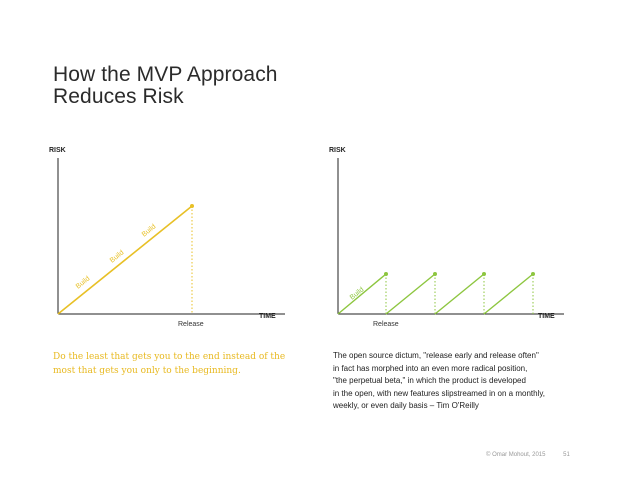  I want to click on right-risk-sawtooth, so click(435, 294).